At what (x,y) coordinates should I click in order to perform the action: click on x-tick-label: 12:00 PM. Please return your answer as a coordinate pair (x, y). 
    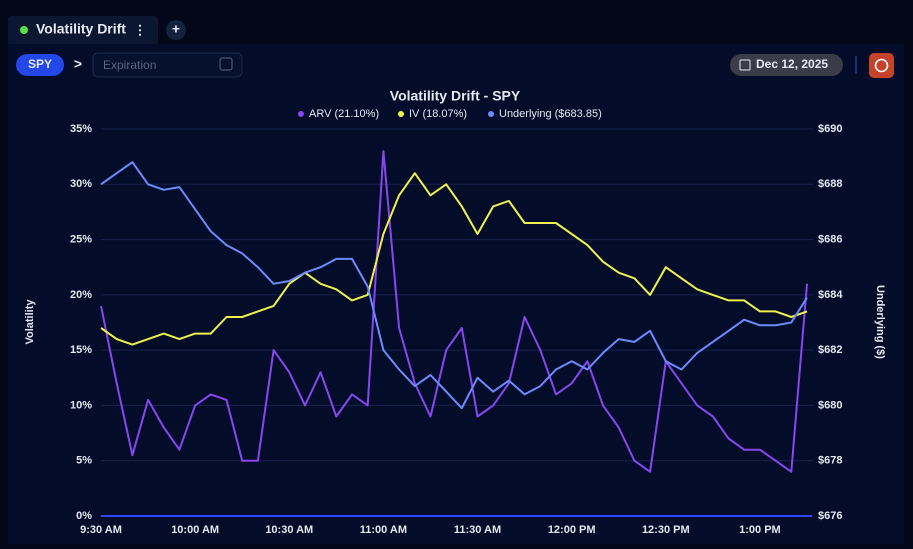
    Looking at the image, I should click on (572, 530).